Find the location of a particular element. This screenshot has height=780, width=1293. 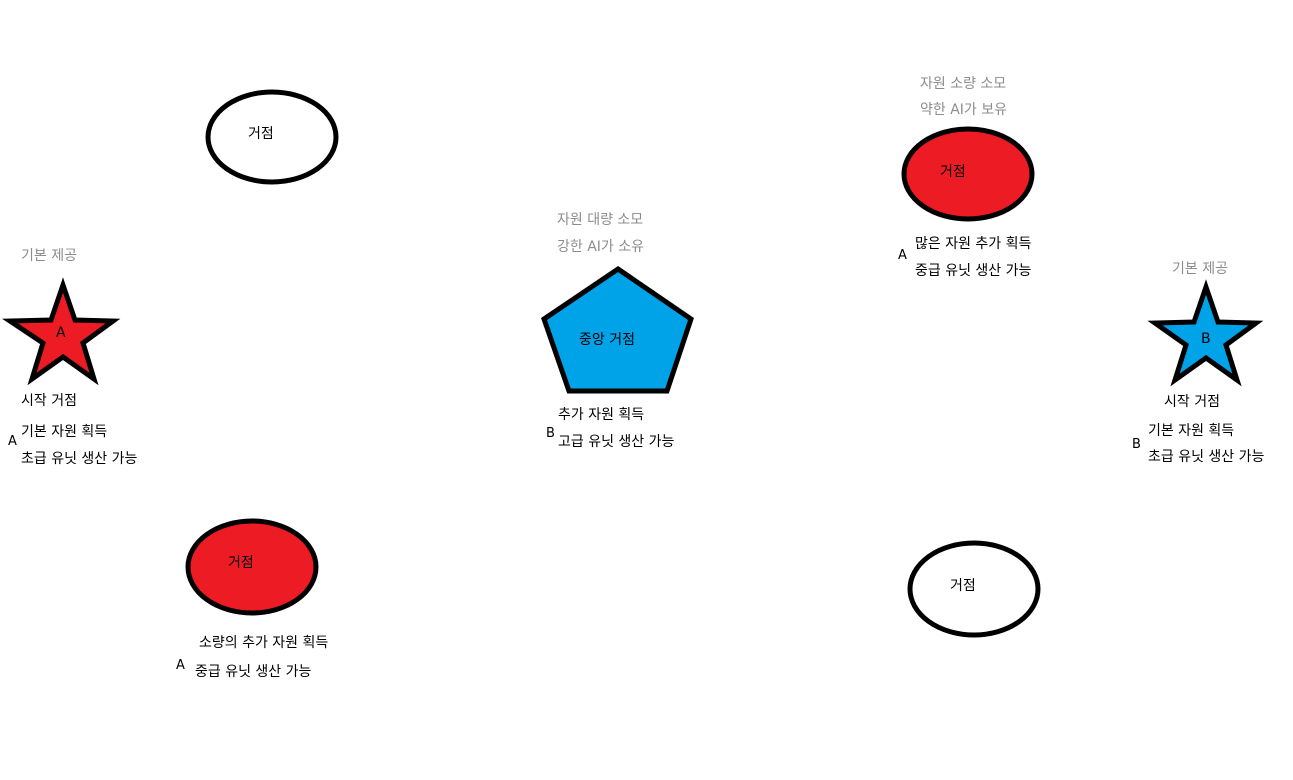

left-star-label: A is located at coordinates (61, 333).